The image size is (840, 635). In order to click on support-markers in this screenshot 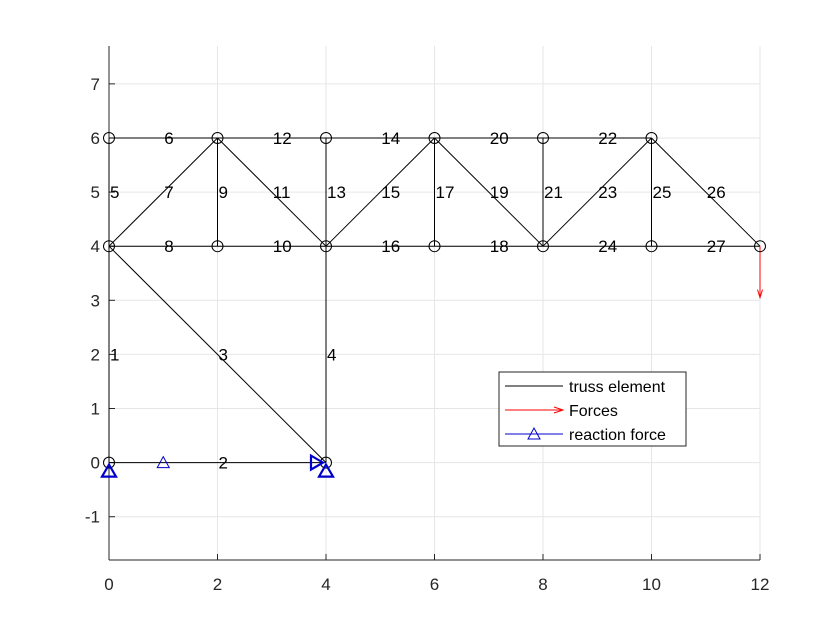, I will do `click(217, 465)`.